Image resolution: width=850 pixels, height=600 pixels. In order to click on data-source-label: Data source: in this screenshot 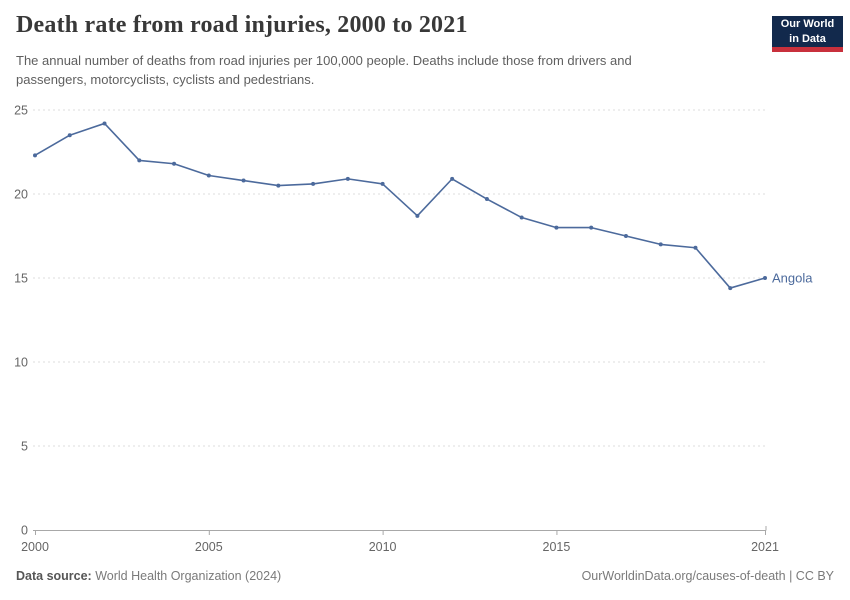, I will do `click(54, 576)`.